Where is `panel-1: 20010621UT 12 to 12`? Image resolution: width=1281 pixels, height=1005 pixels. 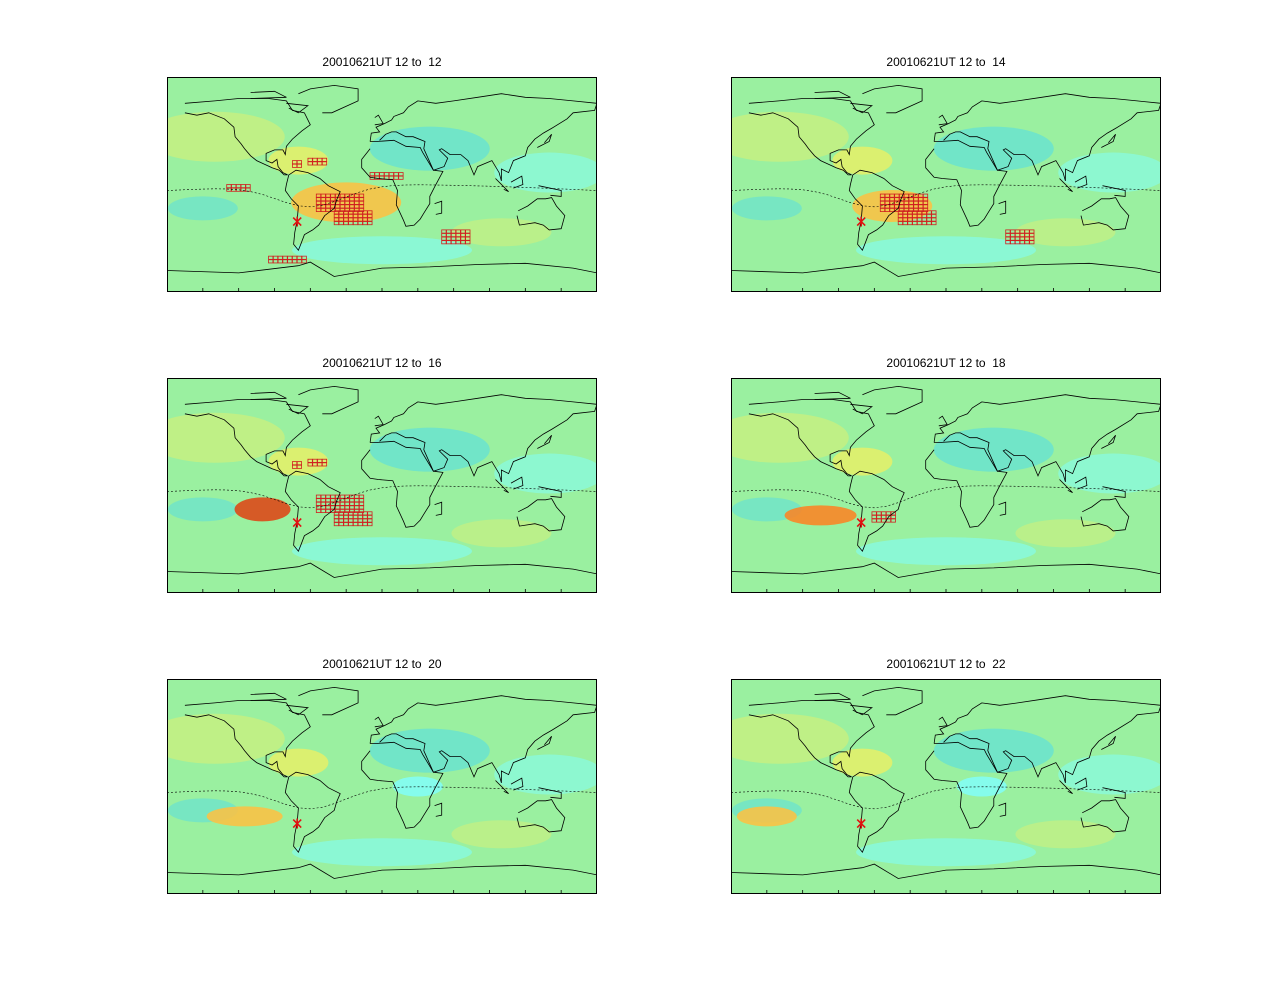
panel-1: 20010621UT 12 to 12 is located at coordinates (382, 173).